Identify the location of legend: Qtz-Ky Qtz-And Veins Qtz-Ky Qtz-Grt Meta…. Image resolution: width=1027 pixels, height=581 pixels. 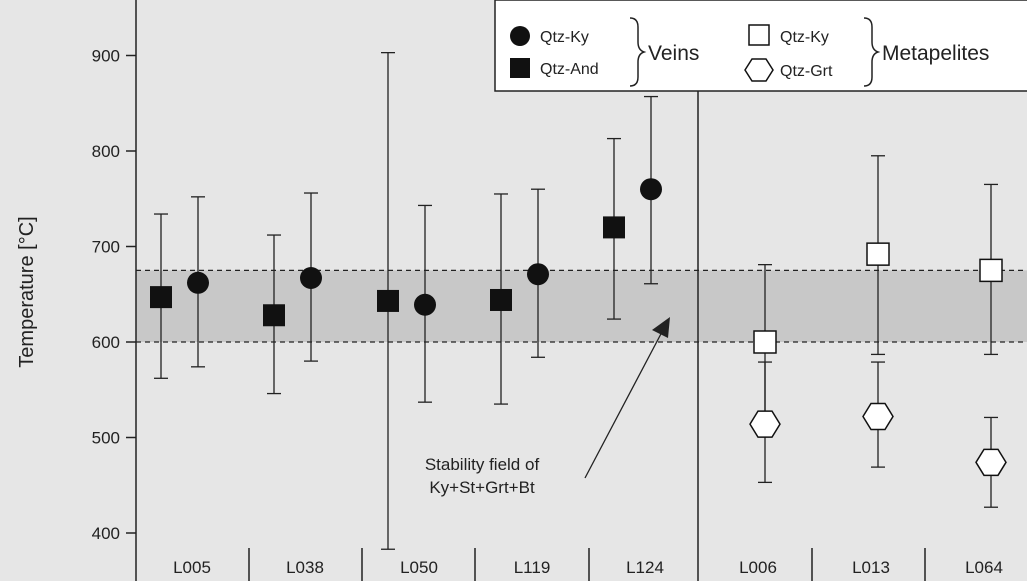
(760, 46).